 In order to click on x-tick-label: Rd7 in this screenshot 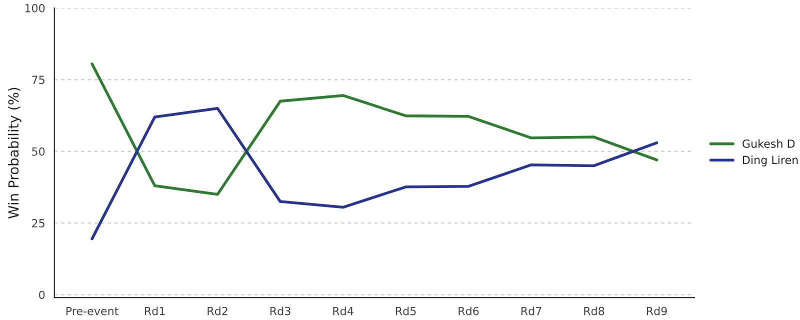, I will do `click(531, 311)`.